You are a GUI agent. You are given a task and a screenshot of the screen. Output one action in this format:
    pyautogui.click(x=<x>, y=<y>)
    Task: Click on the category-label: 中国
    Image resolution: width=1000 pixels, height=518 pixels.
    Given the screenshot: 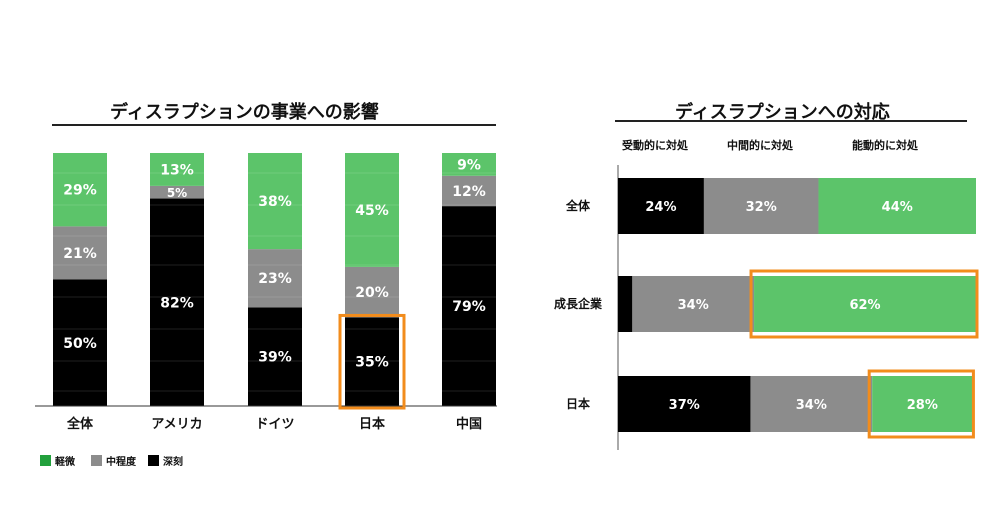 What is the action you would take?
    pyautogui.click(x=469, y=424)
    